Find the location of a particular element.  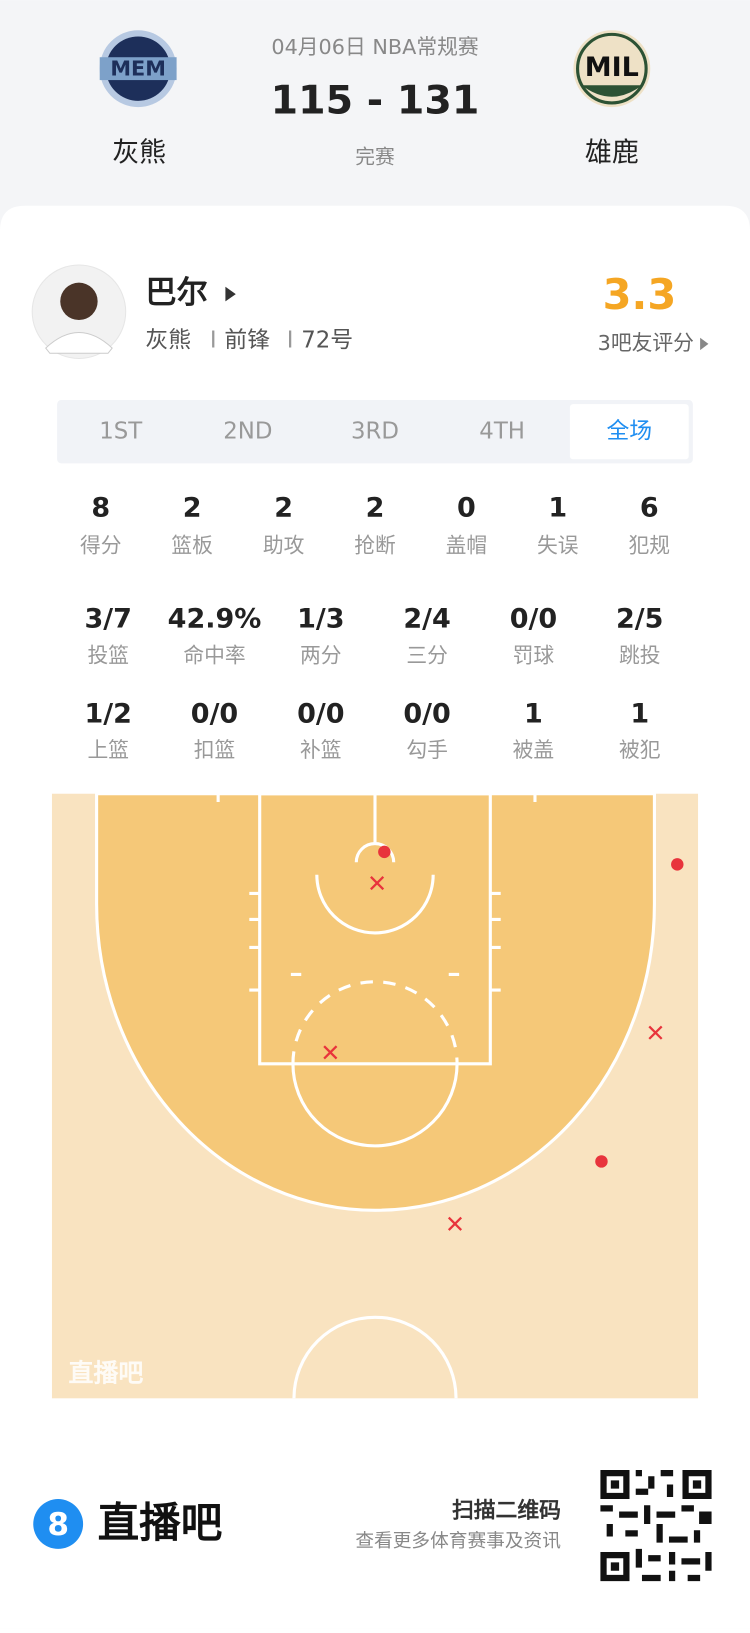

logo-text: MEM is located at coordinates (138, 69).